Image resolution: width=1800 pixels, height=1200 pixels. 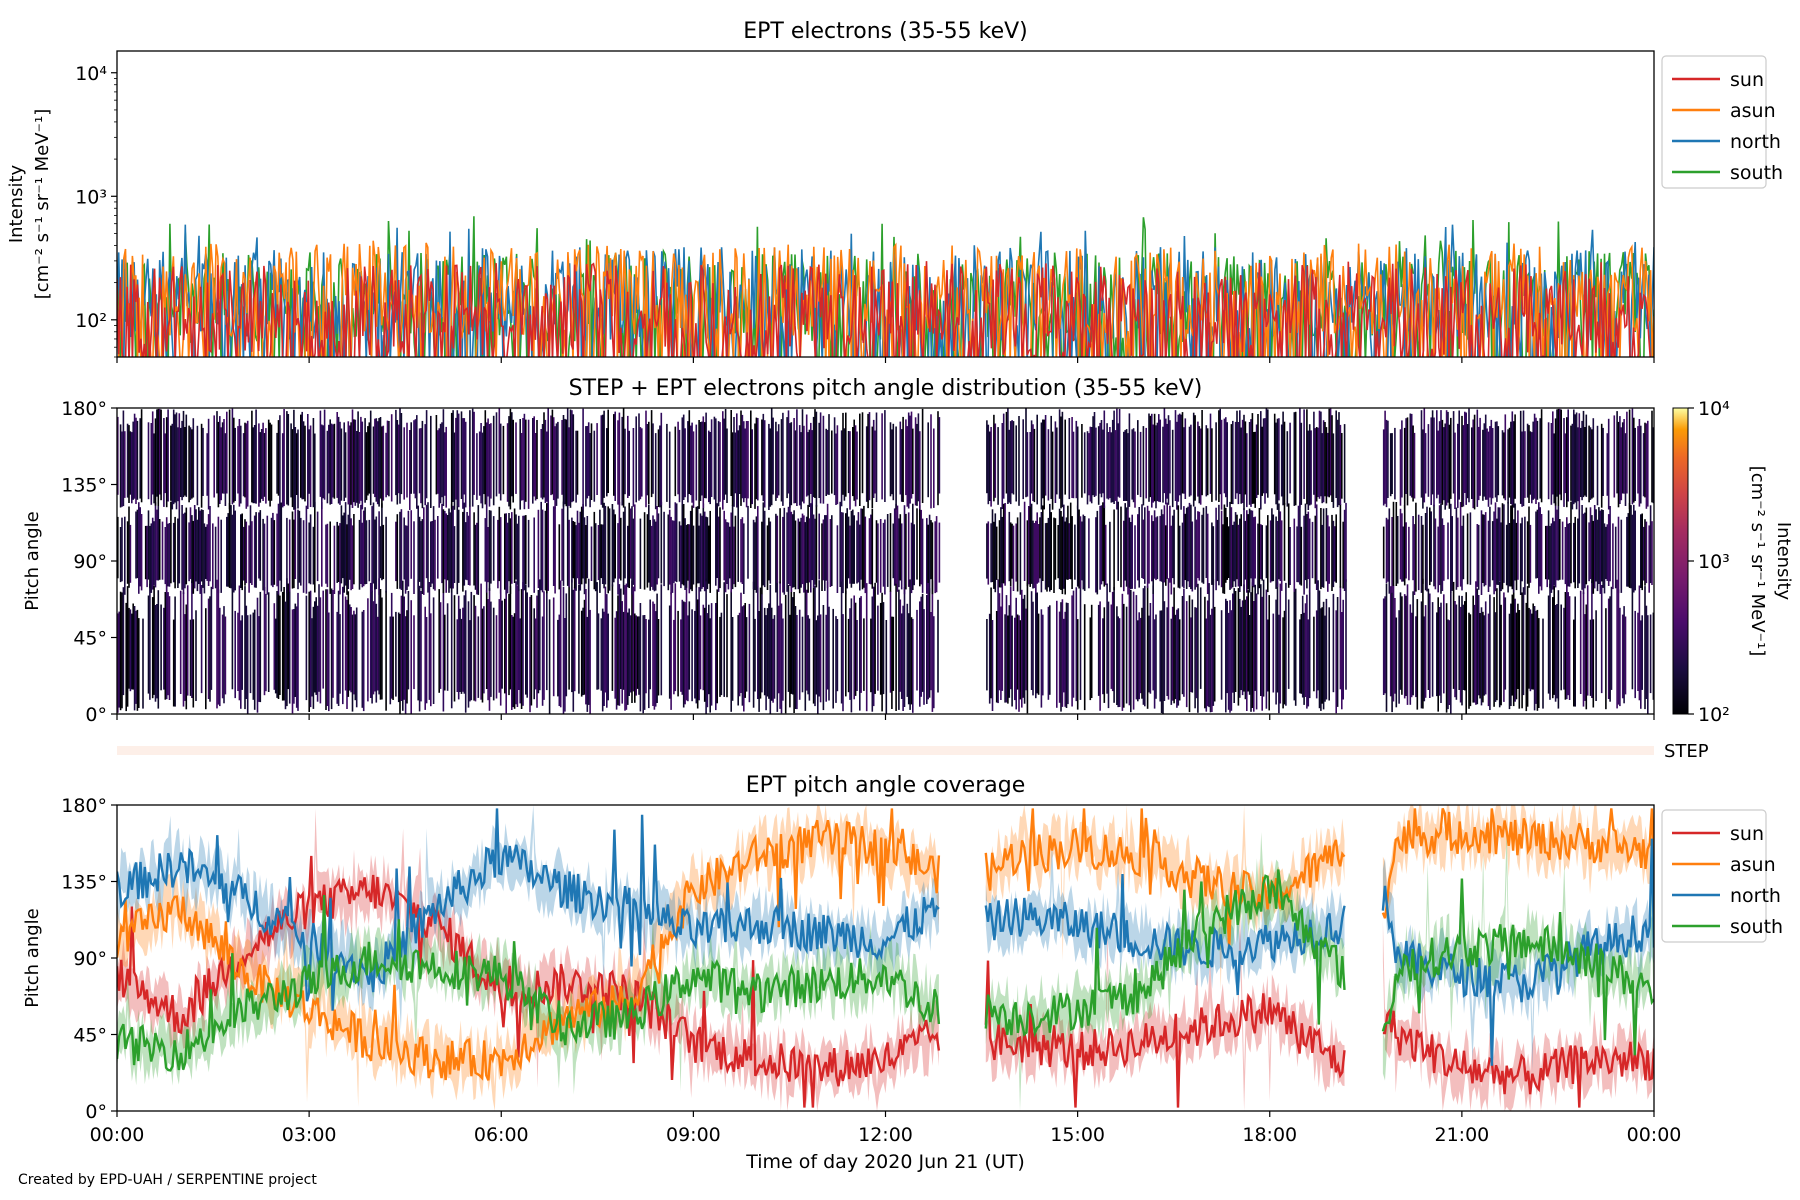 What do you see at coordinates (501, 1135) in the screenshot?
I see `x-tick-label: 06:00` at bounding box center [501, 1135].